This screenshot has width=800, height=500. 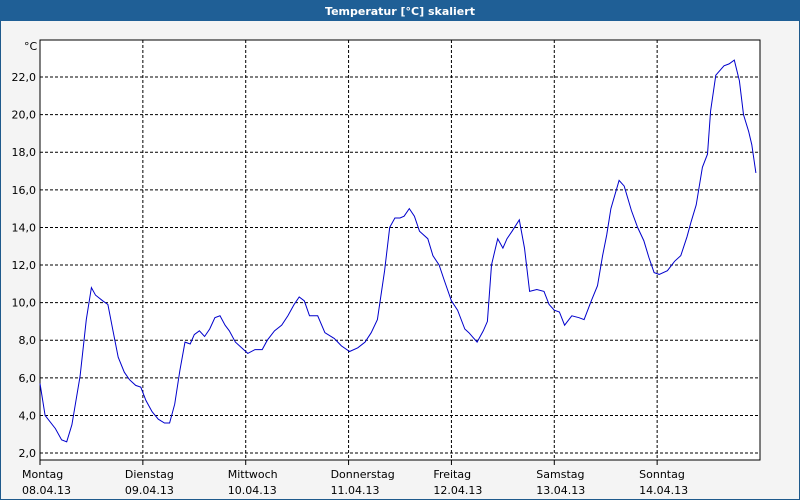 I want to click on y-tick-label: 4,0, so click(x=28, y=415).